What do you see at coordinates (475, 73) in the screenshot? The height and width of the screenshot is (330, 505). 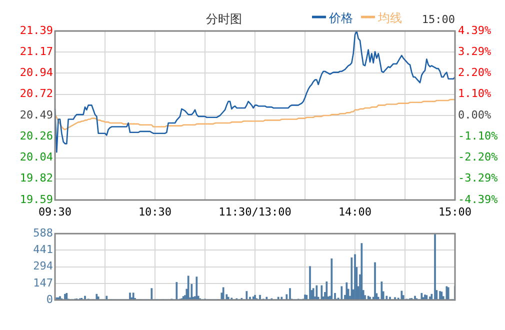 I see `y2-tick-label: 2.20%` at bounding box center [475, 73].